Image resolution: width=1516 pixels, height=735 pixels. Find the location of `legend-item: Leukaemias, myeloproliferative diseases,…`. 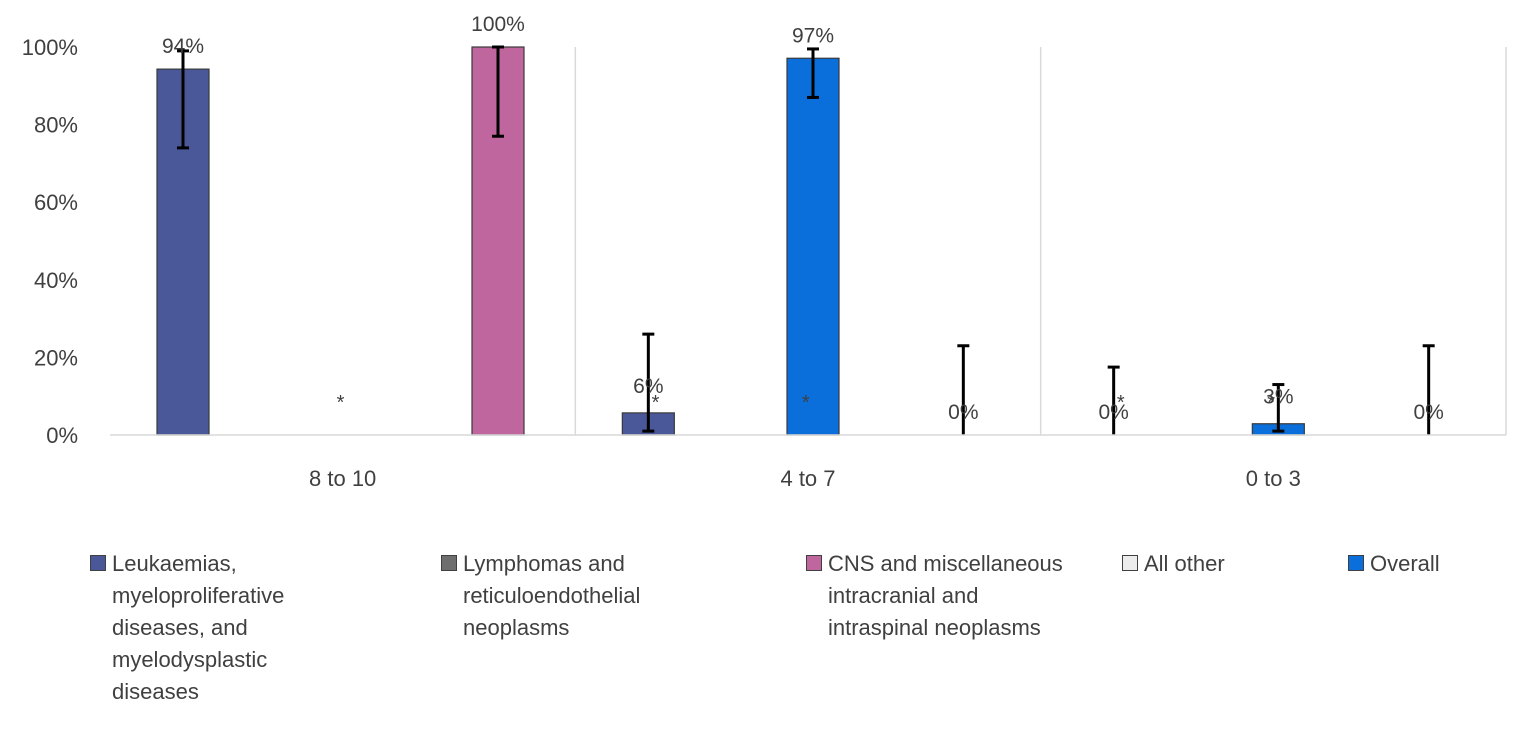

legend-item: Leukaemias, myeloproliferative diseases,… is located at coordinates (220, 628).